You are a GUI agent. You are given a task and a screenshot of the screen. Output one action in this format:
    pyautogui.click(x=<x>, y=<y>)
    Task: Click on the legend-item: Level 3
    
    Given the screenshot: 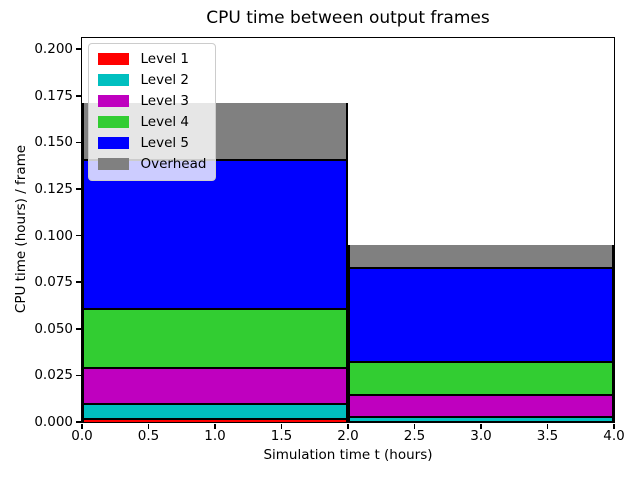 What is the action you would take?
    pyautogui.click(x=152, y=101)
    